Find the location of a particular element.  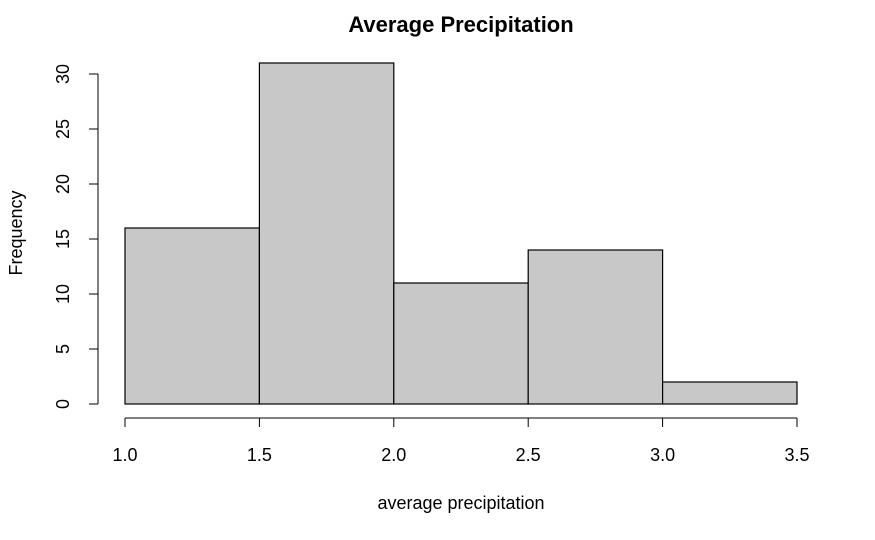

y-tick-label-1: 5 is located at coordinates (63, 349).